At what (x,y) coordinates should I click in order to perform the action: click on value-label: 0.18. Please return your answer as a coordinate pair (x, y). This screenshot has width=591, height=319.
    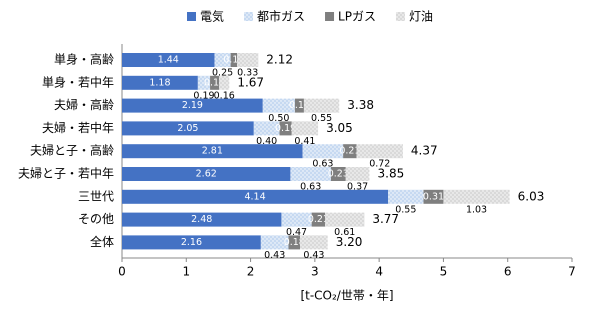
    Looking at the image, I should click on (294, 242).